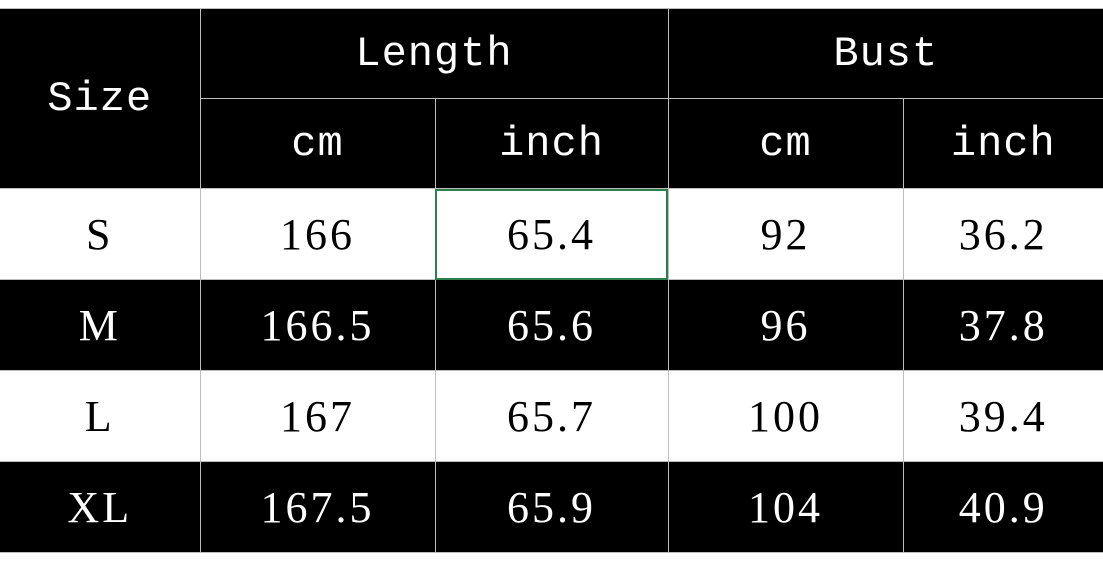  What do you see at coordinates (317, 416) in the screenshot?
I see `length-cm-cell: 167` at bounding box center [317, 416].